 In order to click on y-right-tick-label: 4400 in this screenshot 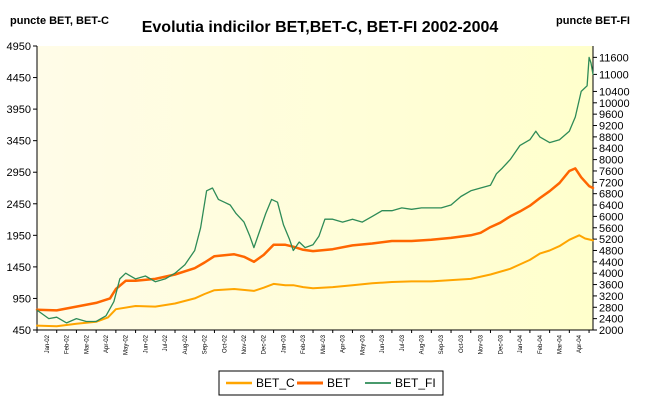, I will do `click(611, 263)`.